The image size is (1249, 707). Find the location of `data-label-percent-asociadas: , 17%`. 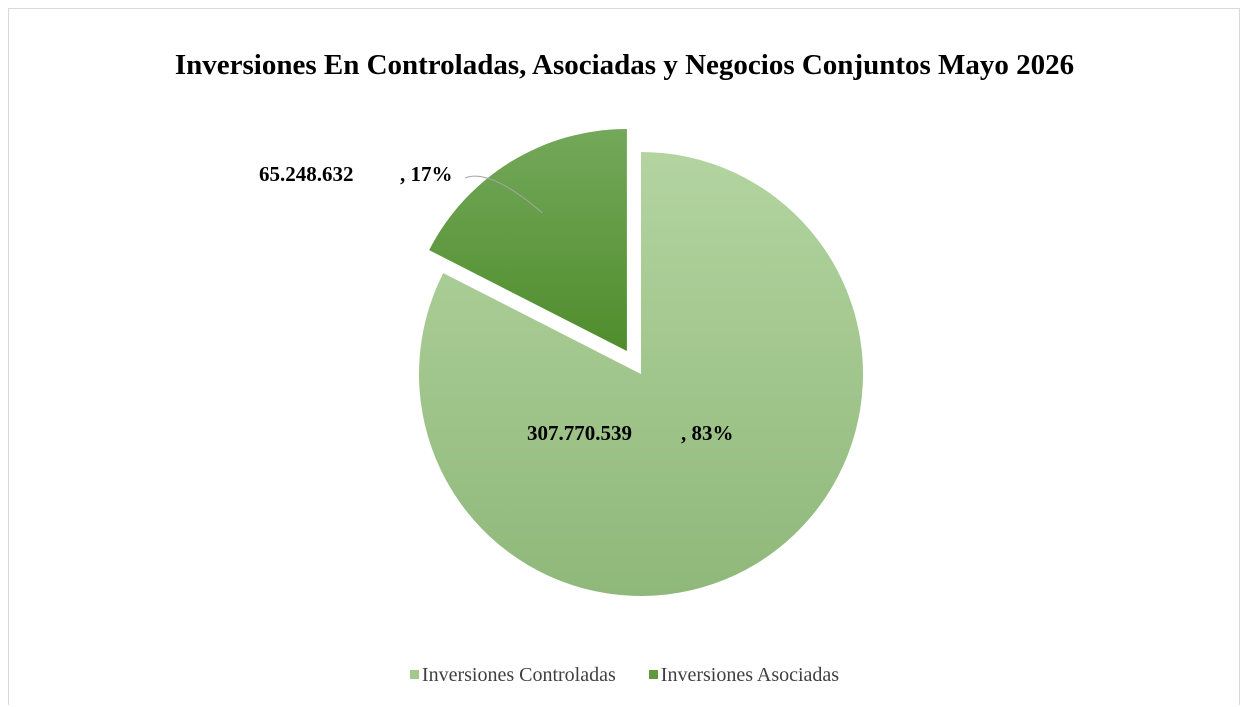

data-label-percent-asociadas: , 17% is located at coordinates (426, 174).